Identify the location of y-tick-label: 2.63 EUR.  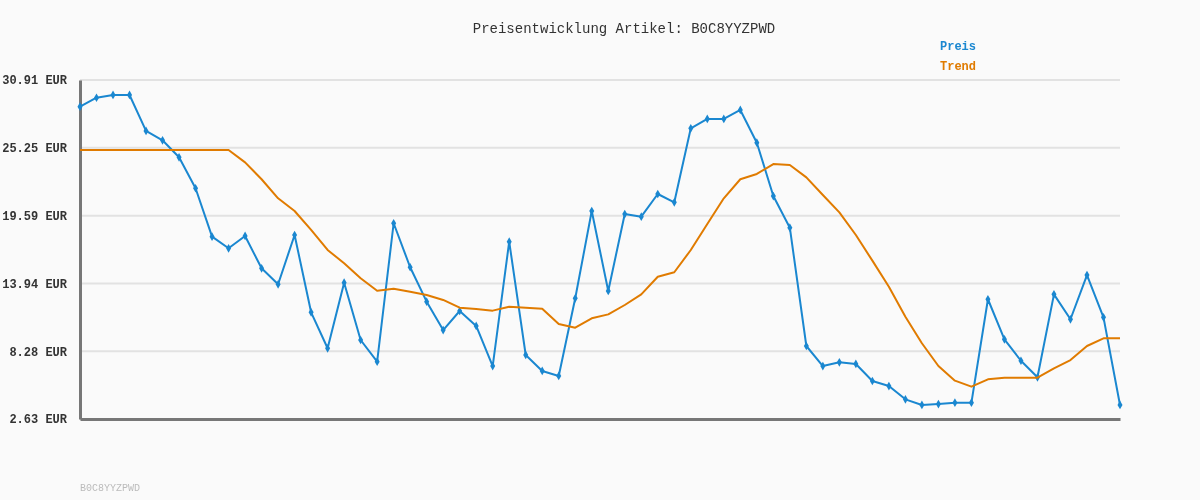
(38, 420).